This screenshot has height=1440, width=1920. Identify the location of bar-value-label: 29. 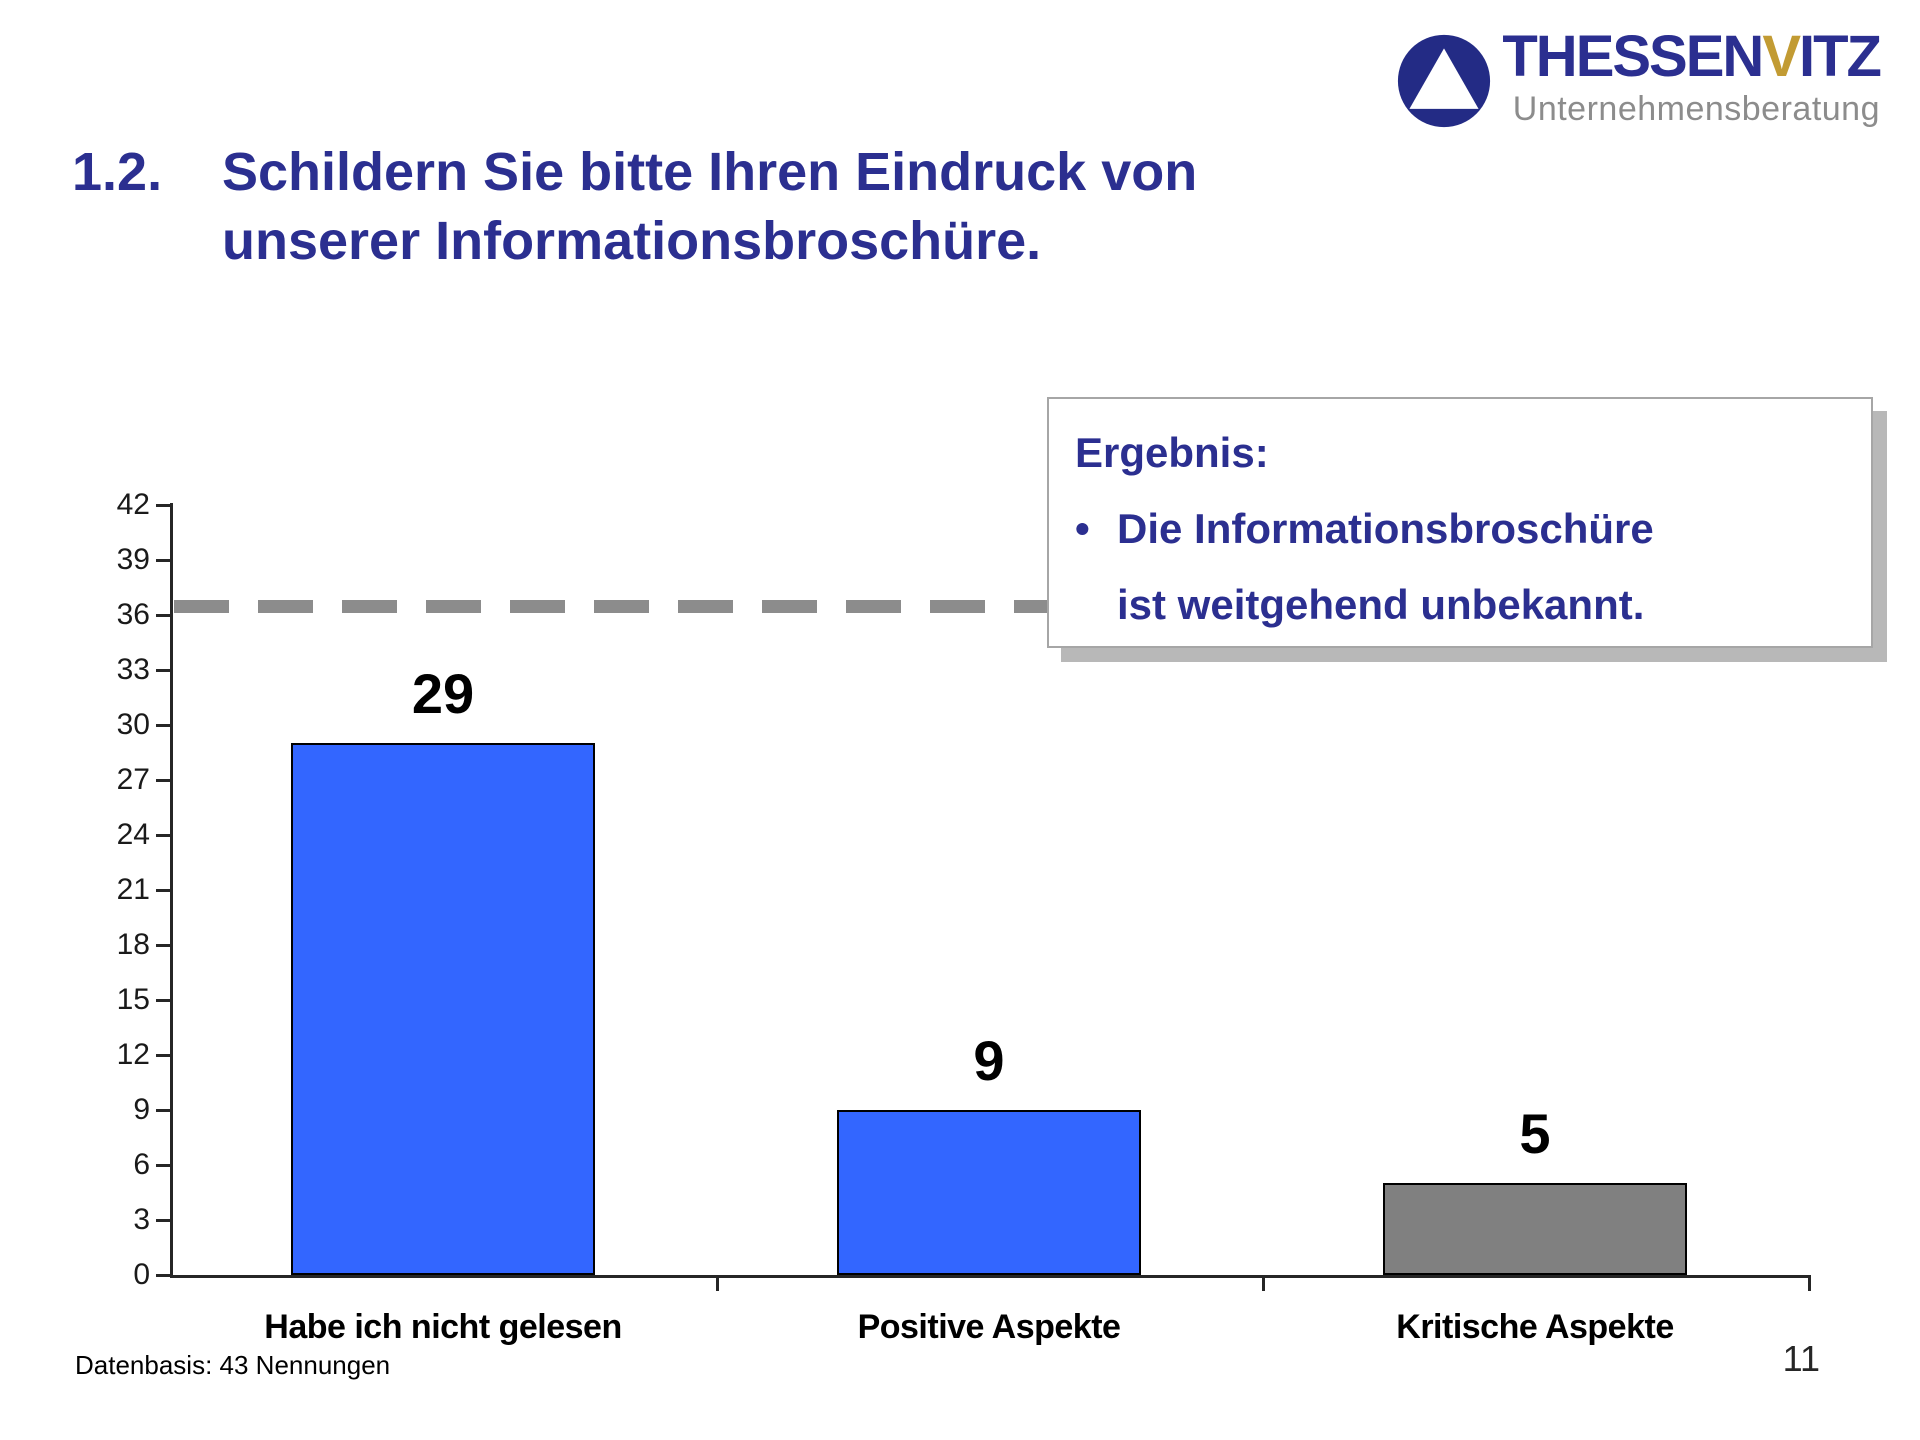
(443, 694).